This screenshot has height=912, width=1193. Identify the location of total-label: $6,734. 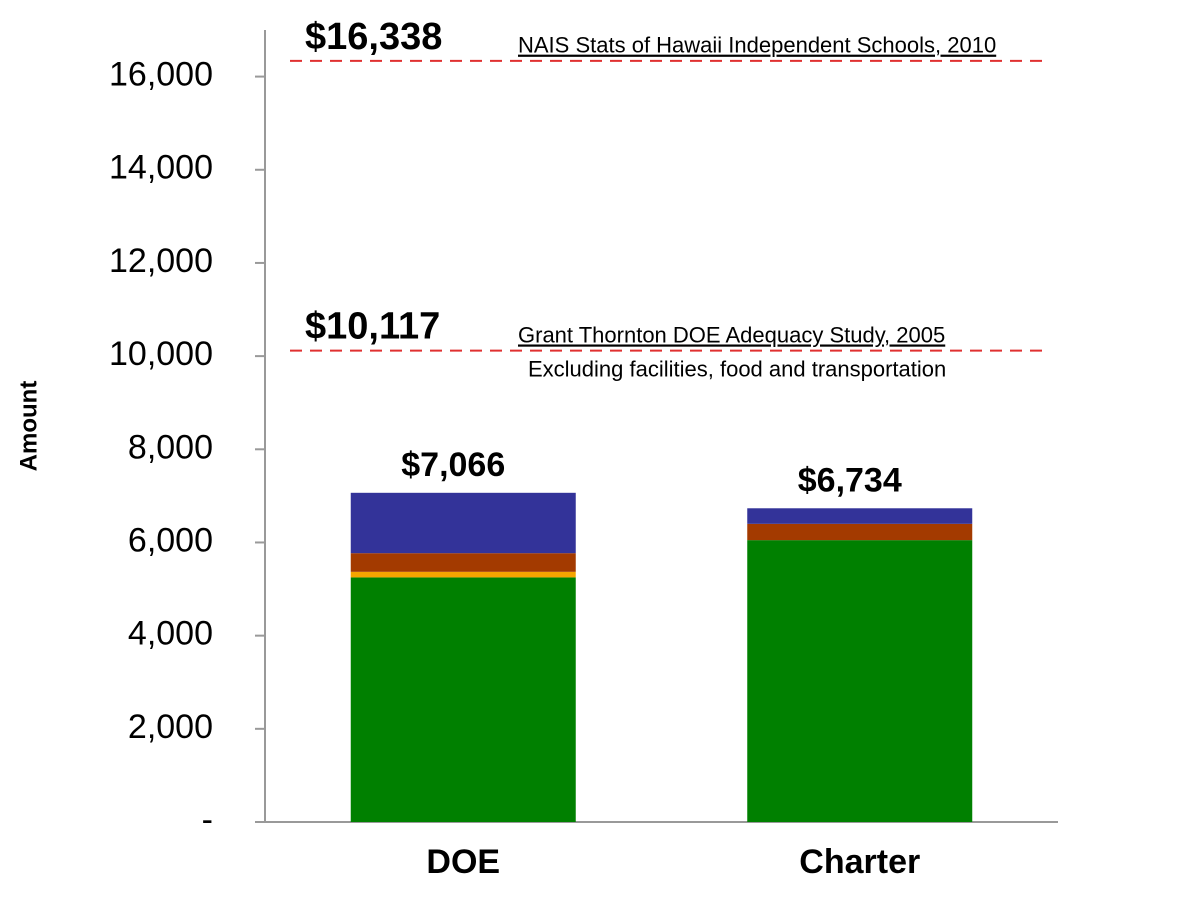
(850, 480).